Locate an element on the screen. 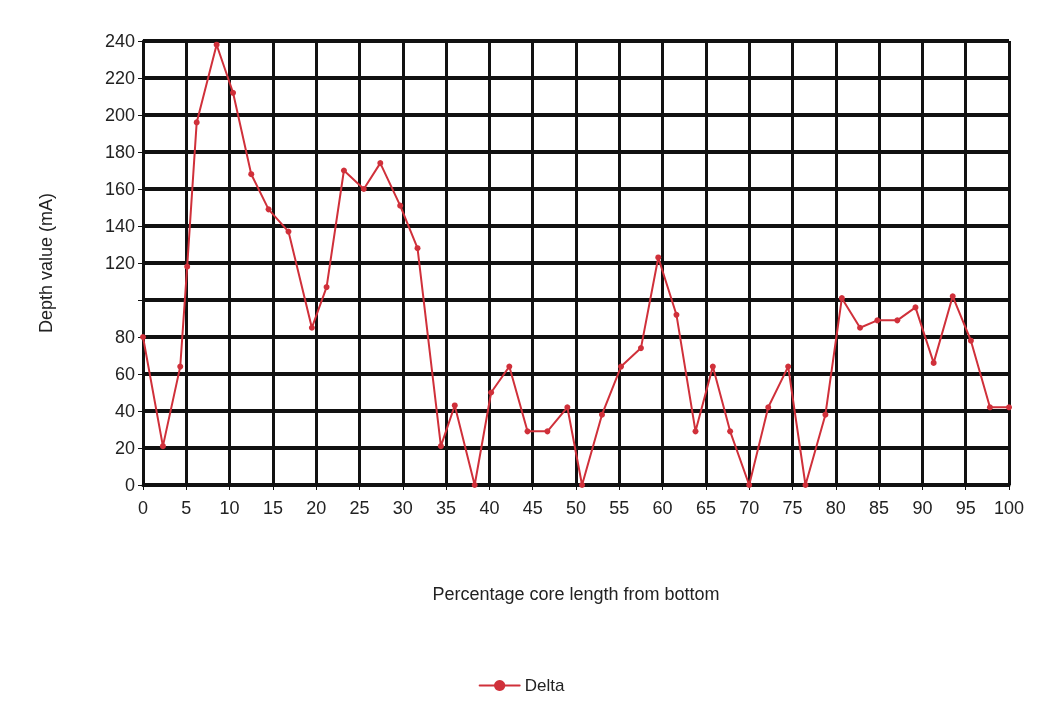  y-tick-label: 200 is located at coordinates (119, 115).